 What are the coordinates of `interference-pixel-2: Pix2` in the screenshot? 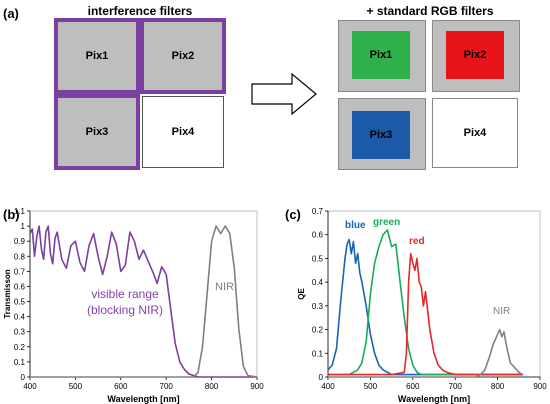 It's located at (183, 56).